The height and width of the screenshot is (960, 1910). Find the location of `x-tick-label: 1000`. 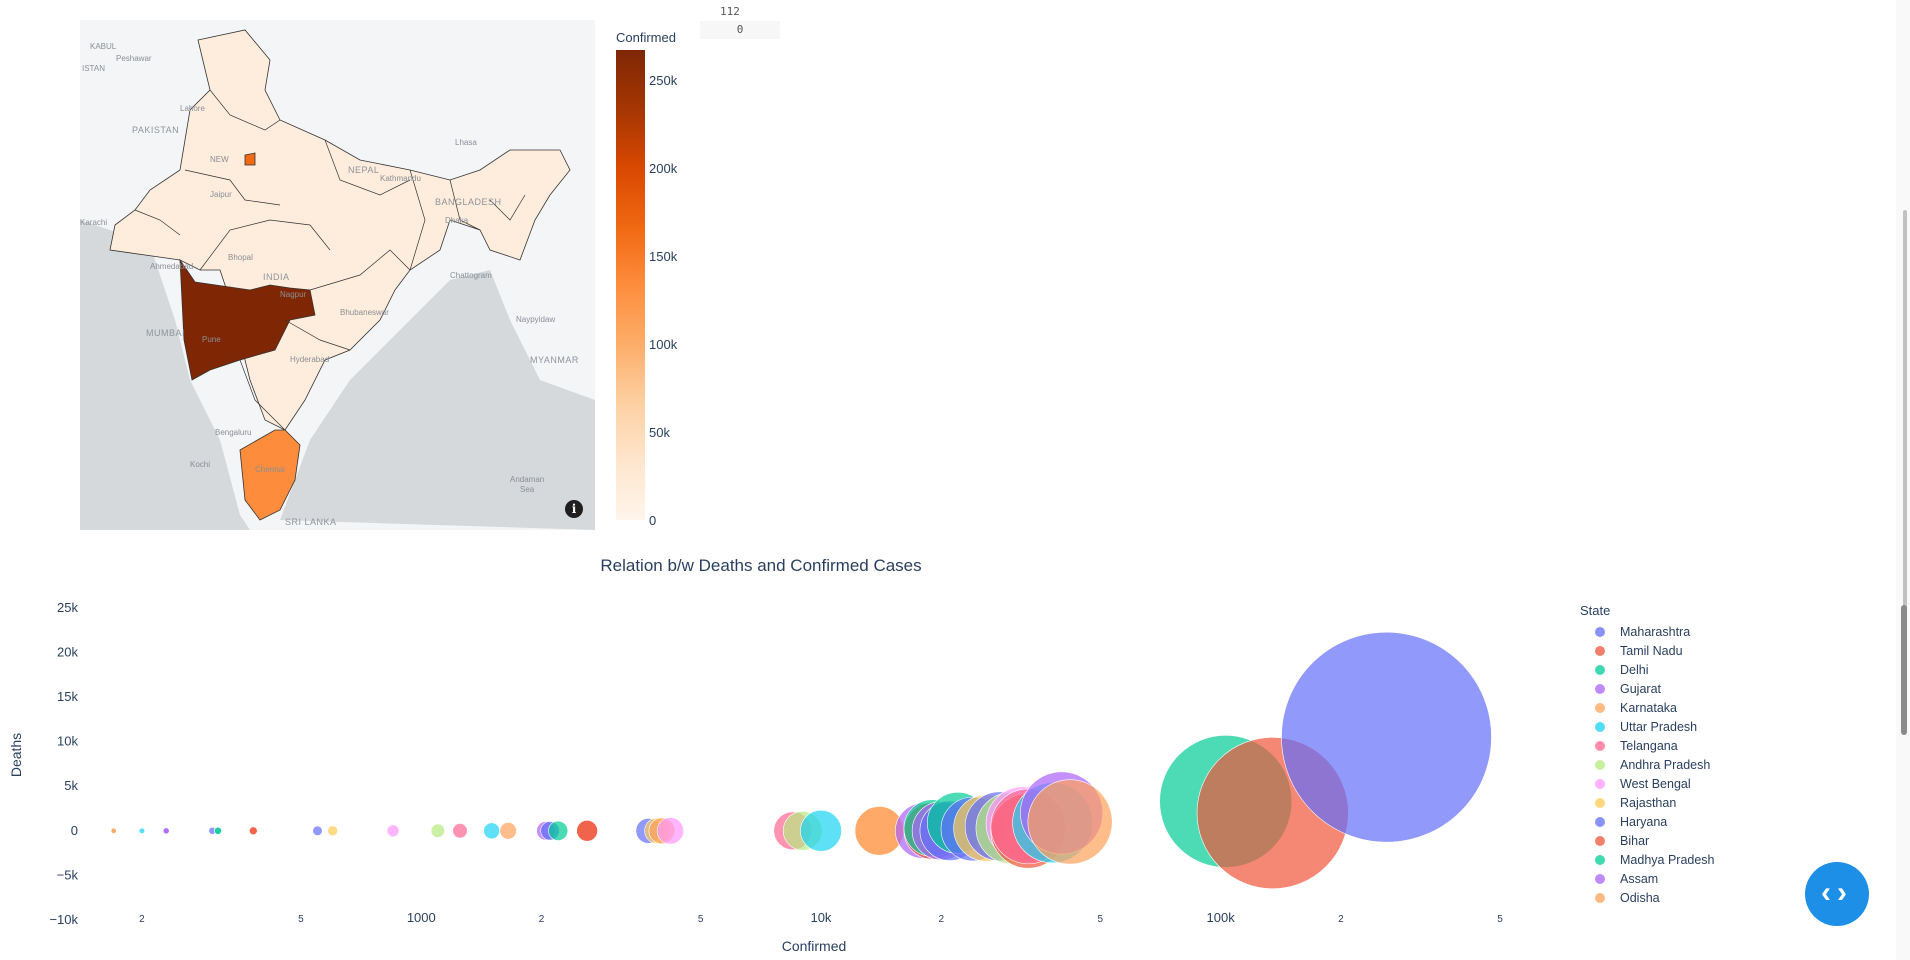

x-tick-label: 1000 is located at coordinates (421, 917).